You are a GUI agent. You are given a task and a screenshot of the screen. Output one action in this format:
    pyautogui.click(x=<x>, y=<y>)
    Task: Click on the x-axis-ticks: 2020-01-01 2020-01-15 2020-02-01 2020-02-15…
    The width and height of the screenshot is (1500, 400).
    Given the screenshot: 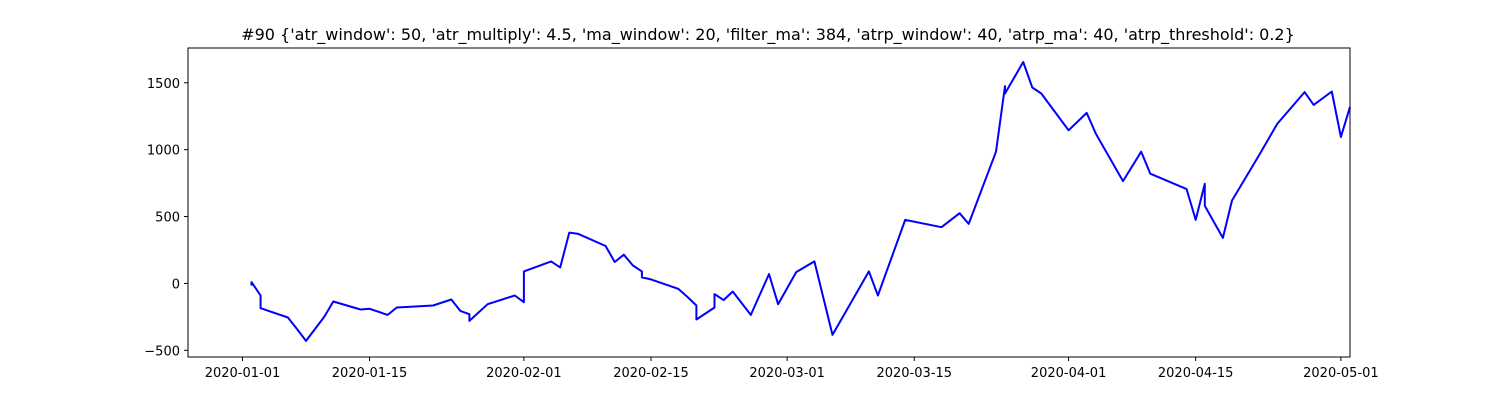 What is the action you would take?
    pyautogui.click(x=792, y=369)
    